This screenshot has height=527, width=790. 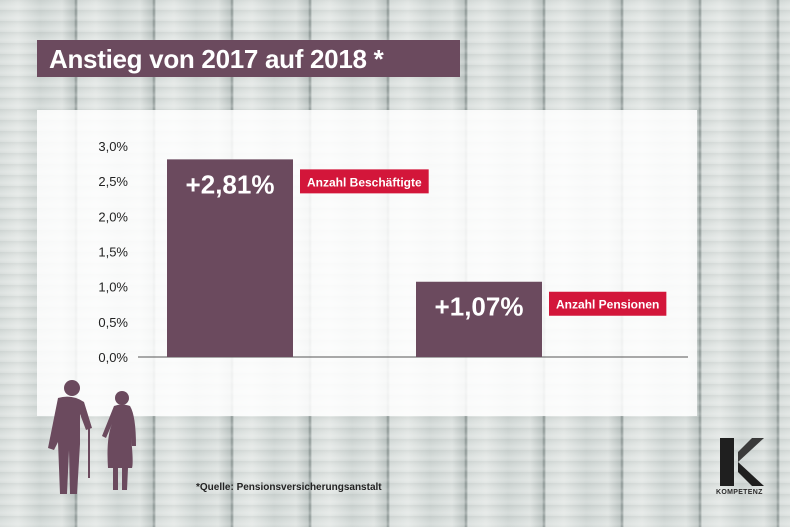 What do you see at coordinates (113, 357) in the screenshot?
I see `y-tick-label: 0,0%` at bounding box center [113, 357].